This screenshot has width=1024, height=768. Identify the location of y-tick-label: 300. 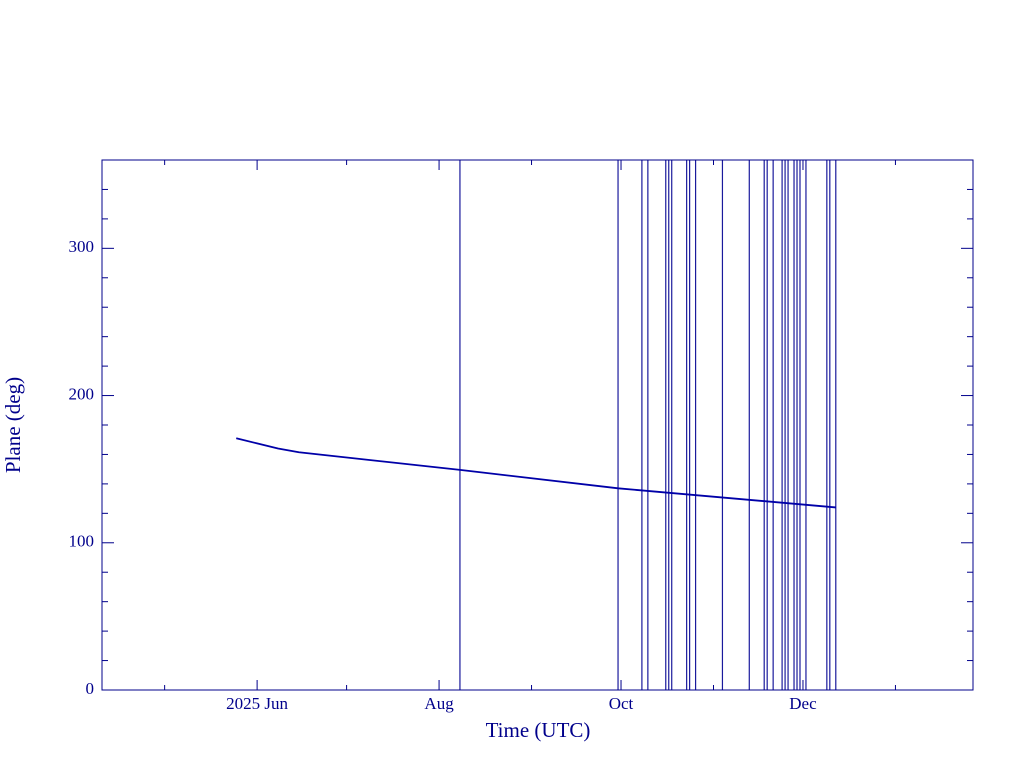
(82, 246).